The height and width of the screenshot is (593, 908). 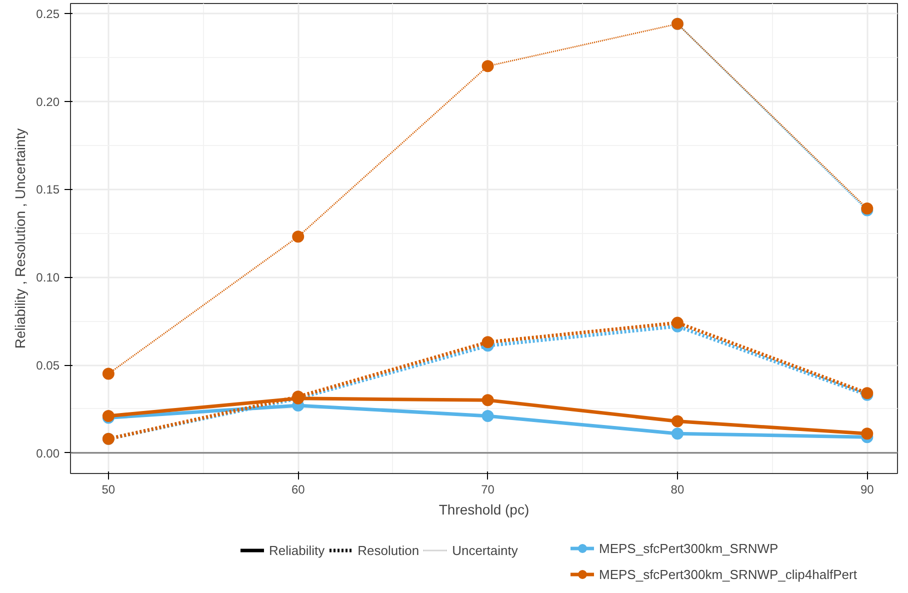 What do you see at coordinates (48, 365) in the screenshot?
I see `y-tick-label: 0.05` at bounding box center [48, 365].